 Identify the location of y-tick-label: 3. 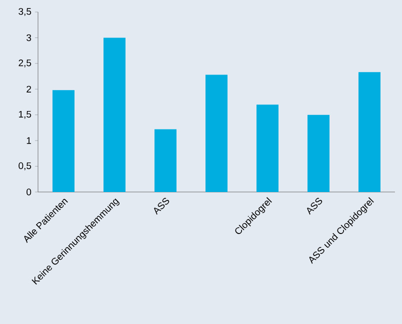
(29, 38).